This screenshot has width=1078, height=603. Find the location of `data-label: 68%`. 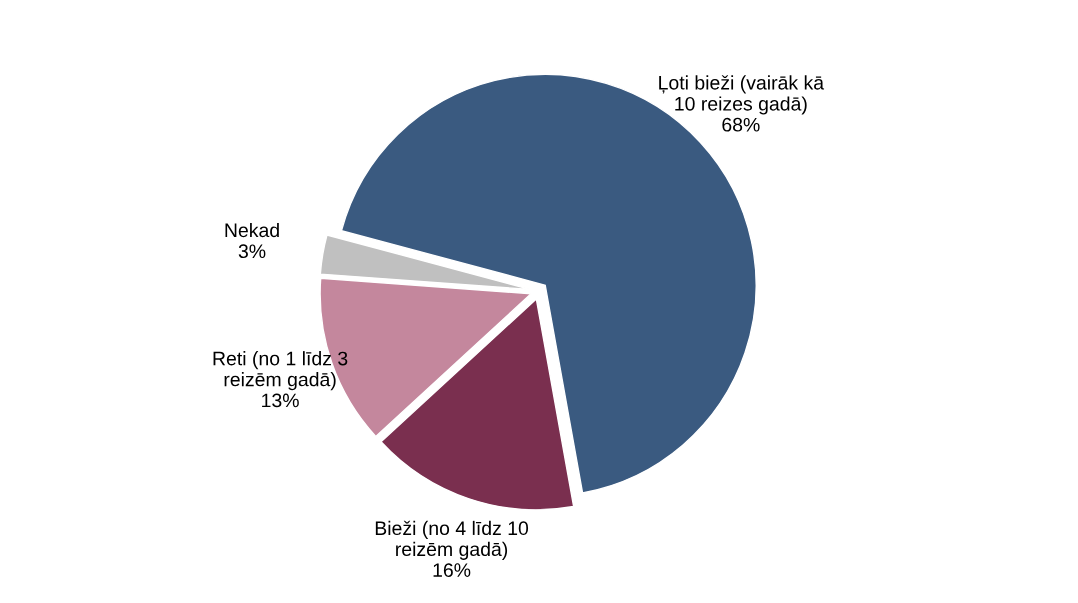

data-label: 68% is located at coordinates (741, 124).